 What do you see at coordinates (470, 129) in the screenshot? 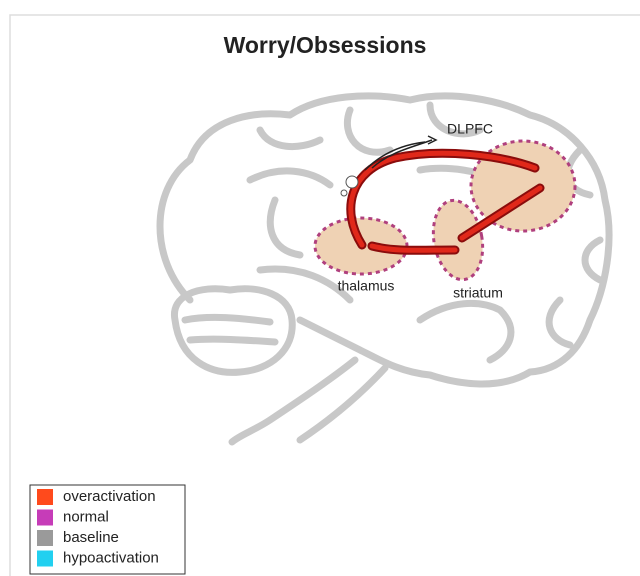
I see `region-label: DLPFC` at bounding box center [470, 129].